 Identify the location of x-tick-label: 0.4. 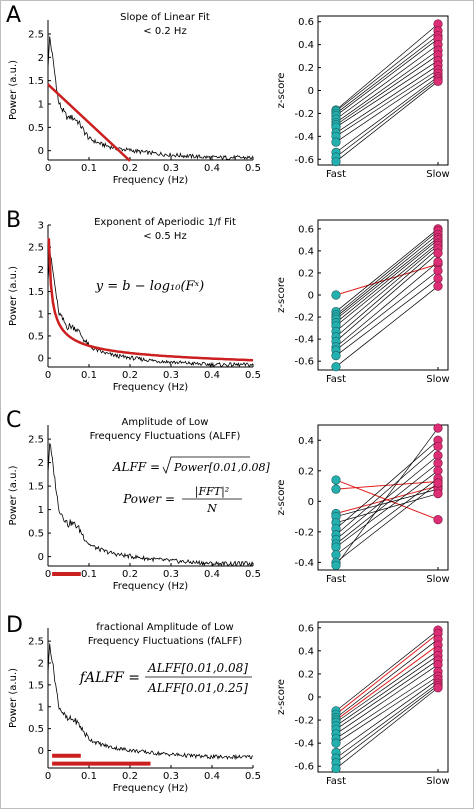
(212, 776).